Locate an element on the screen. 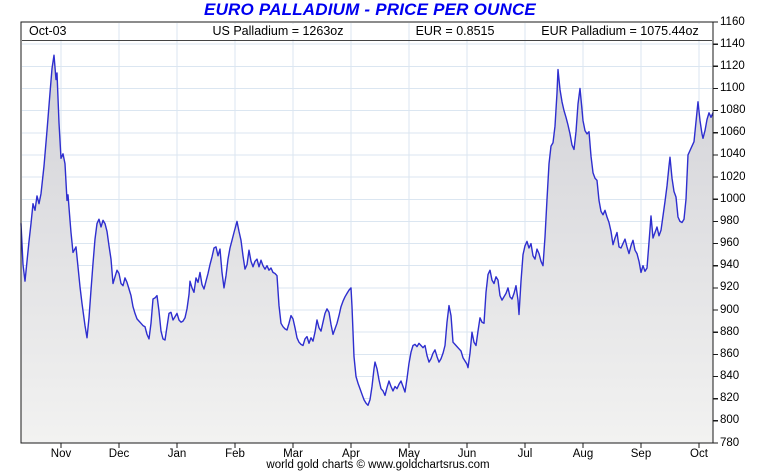  x-axis-label: Sep is located at coordinates (641, 454).